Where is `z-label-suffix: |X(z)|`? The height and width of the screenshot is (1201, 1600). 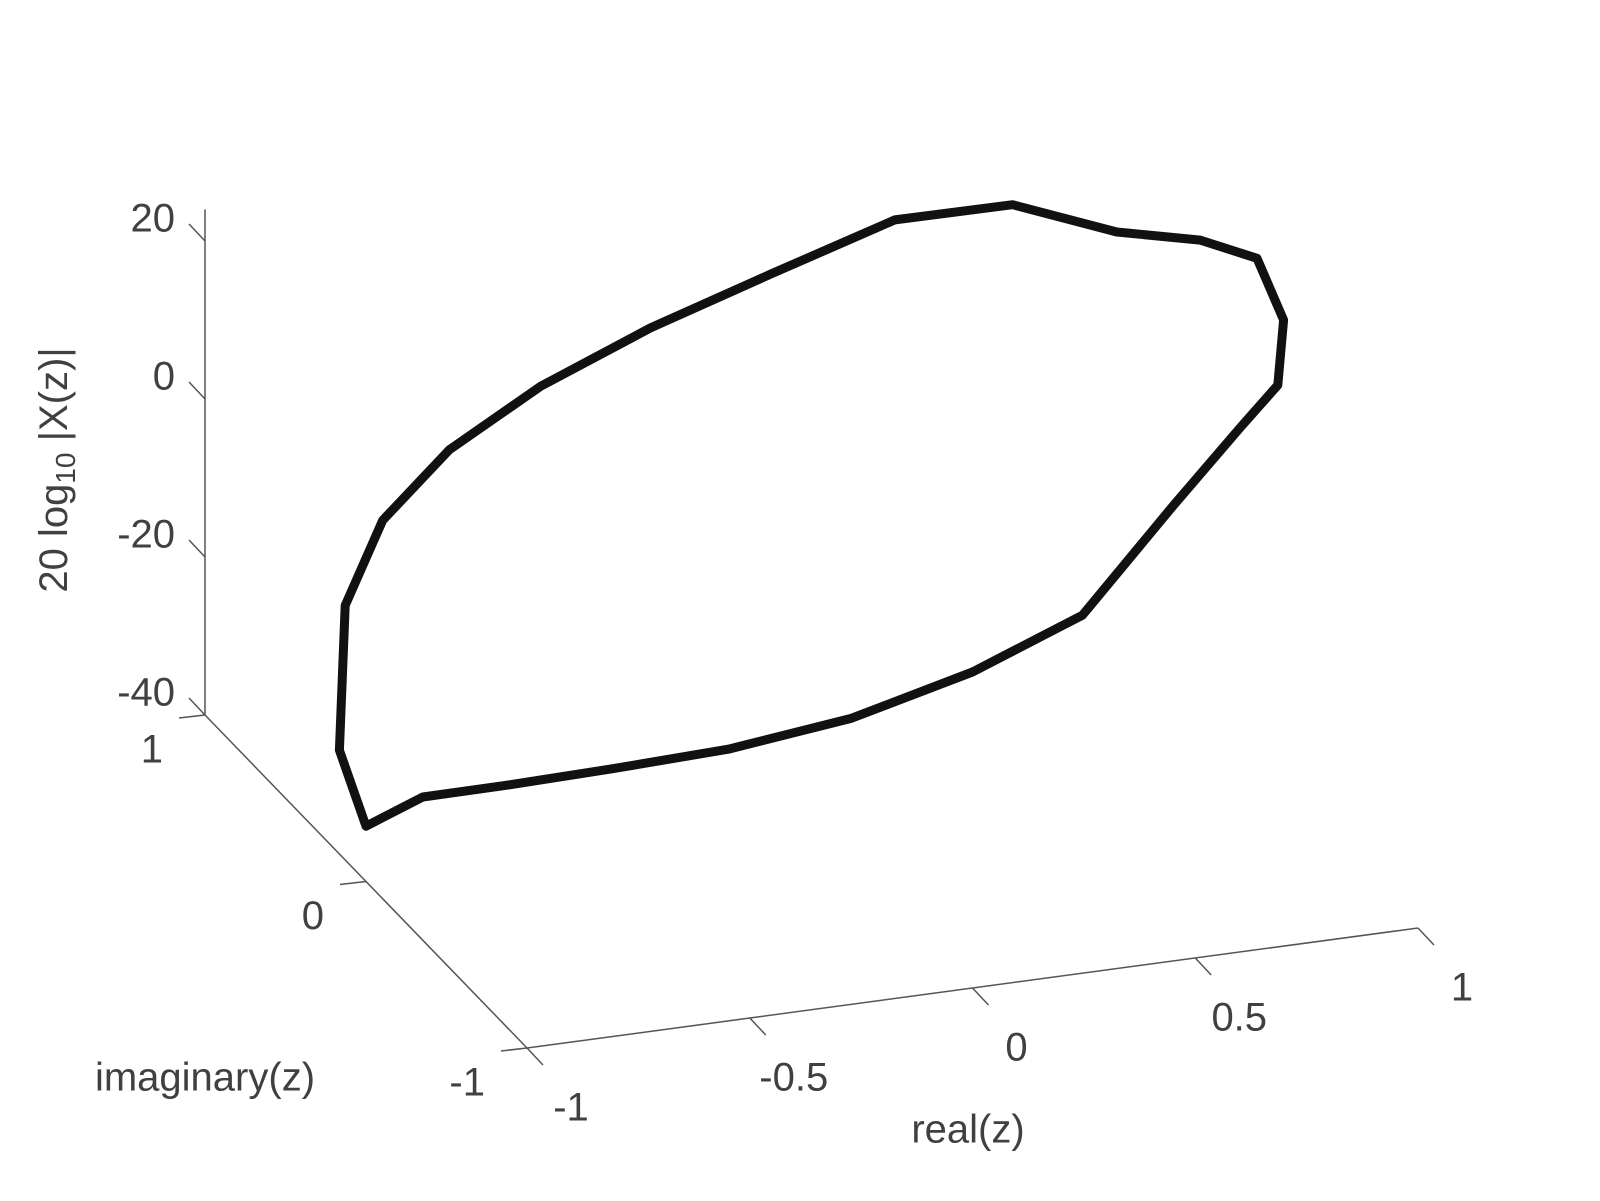 z-label-suffix: |X(z)| is located at coordinates (54, 399).